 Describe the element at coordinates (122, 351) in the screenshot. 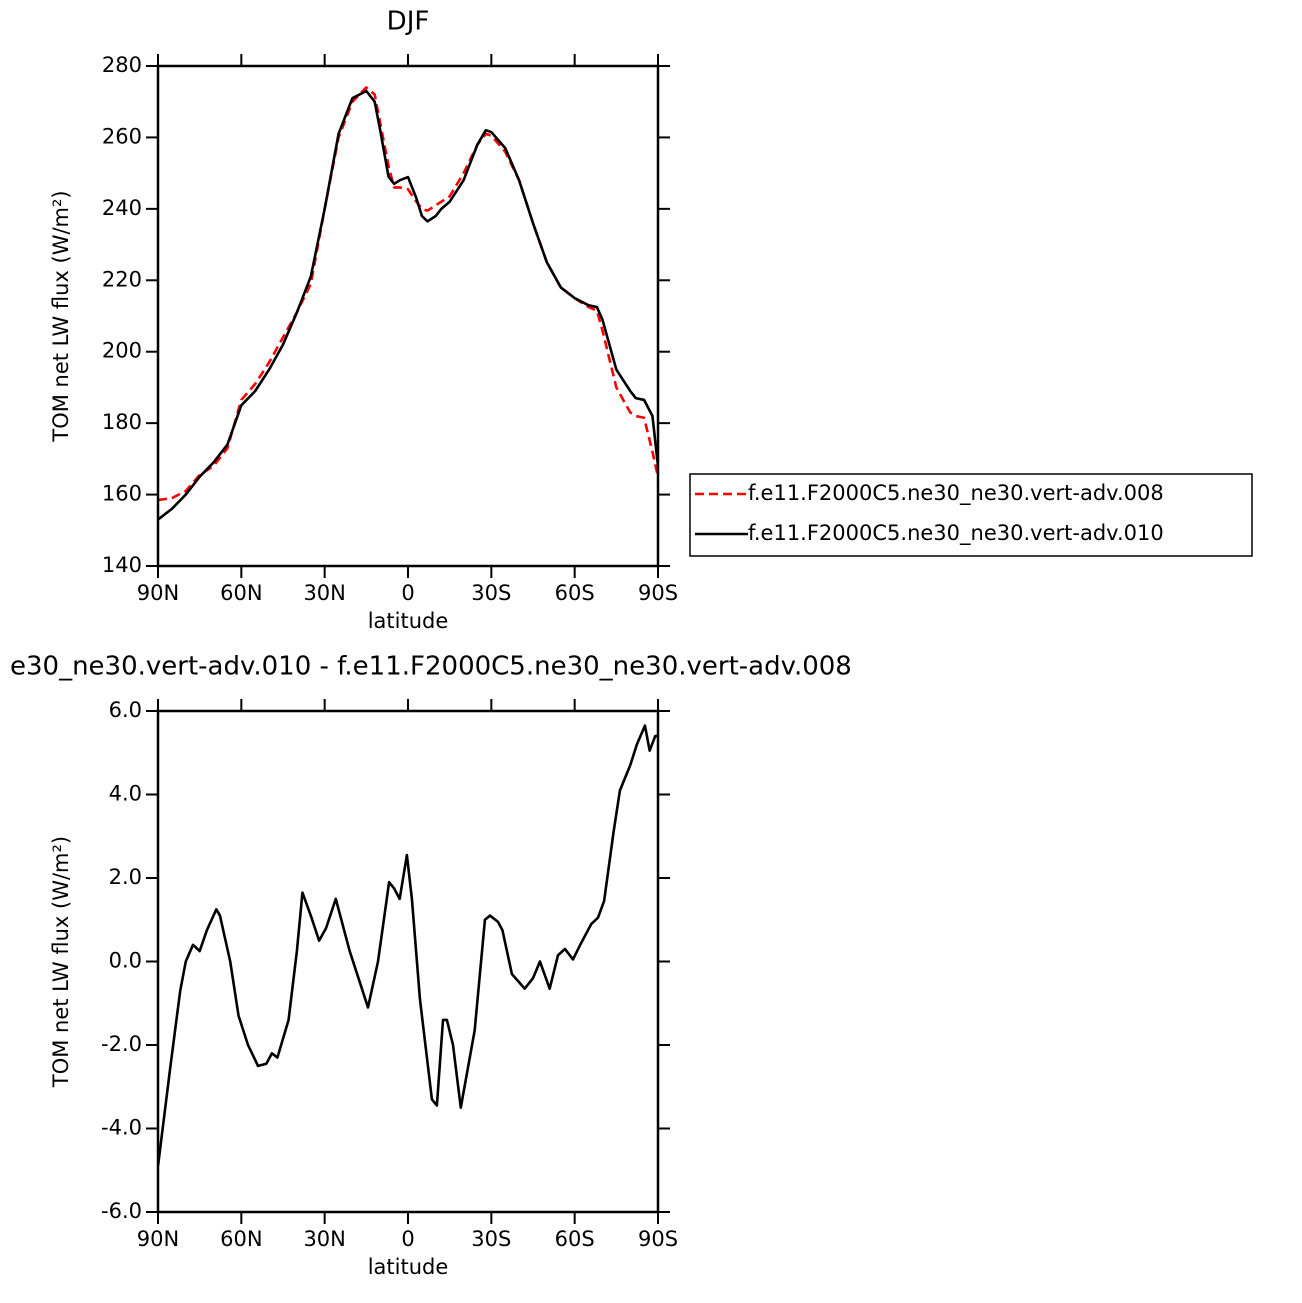

I see `y-tick-label: 200` at that location.